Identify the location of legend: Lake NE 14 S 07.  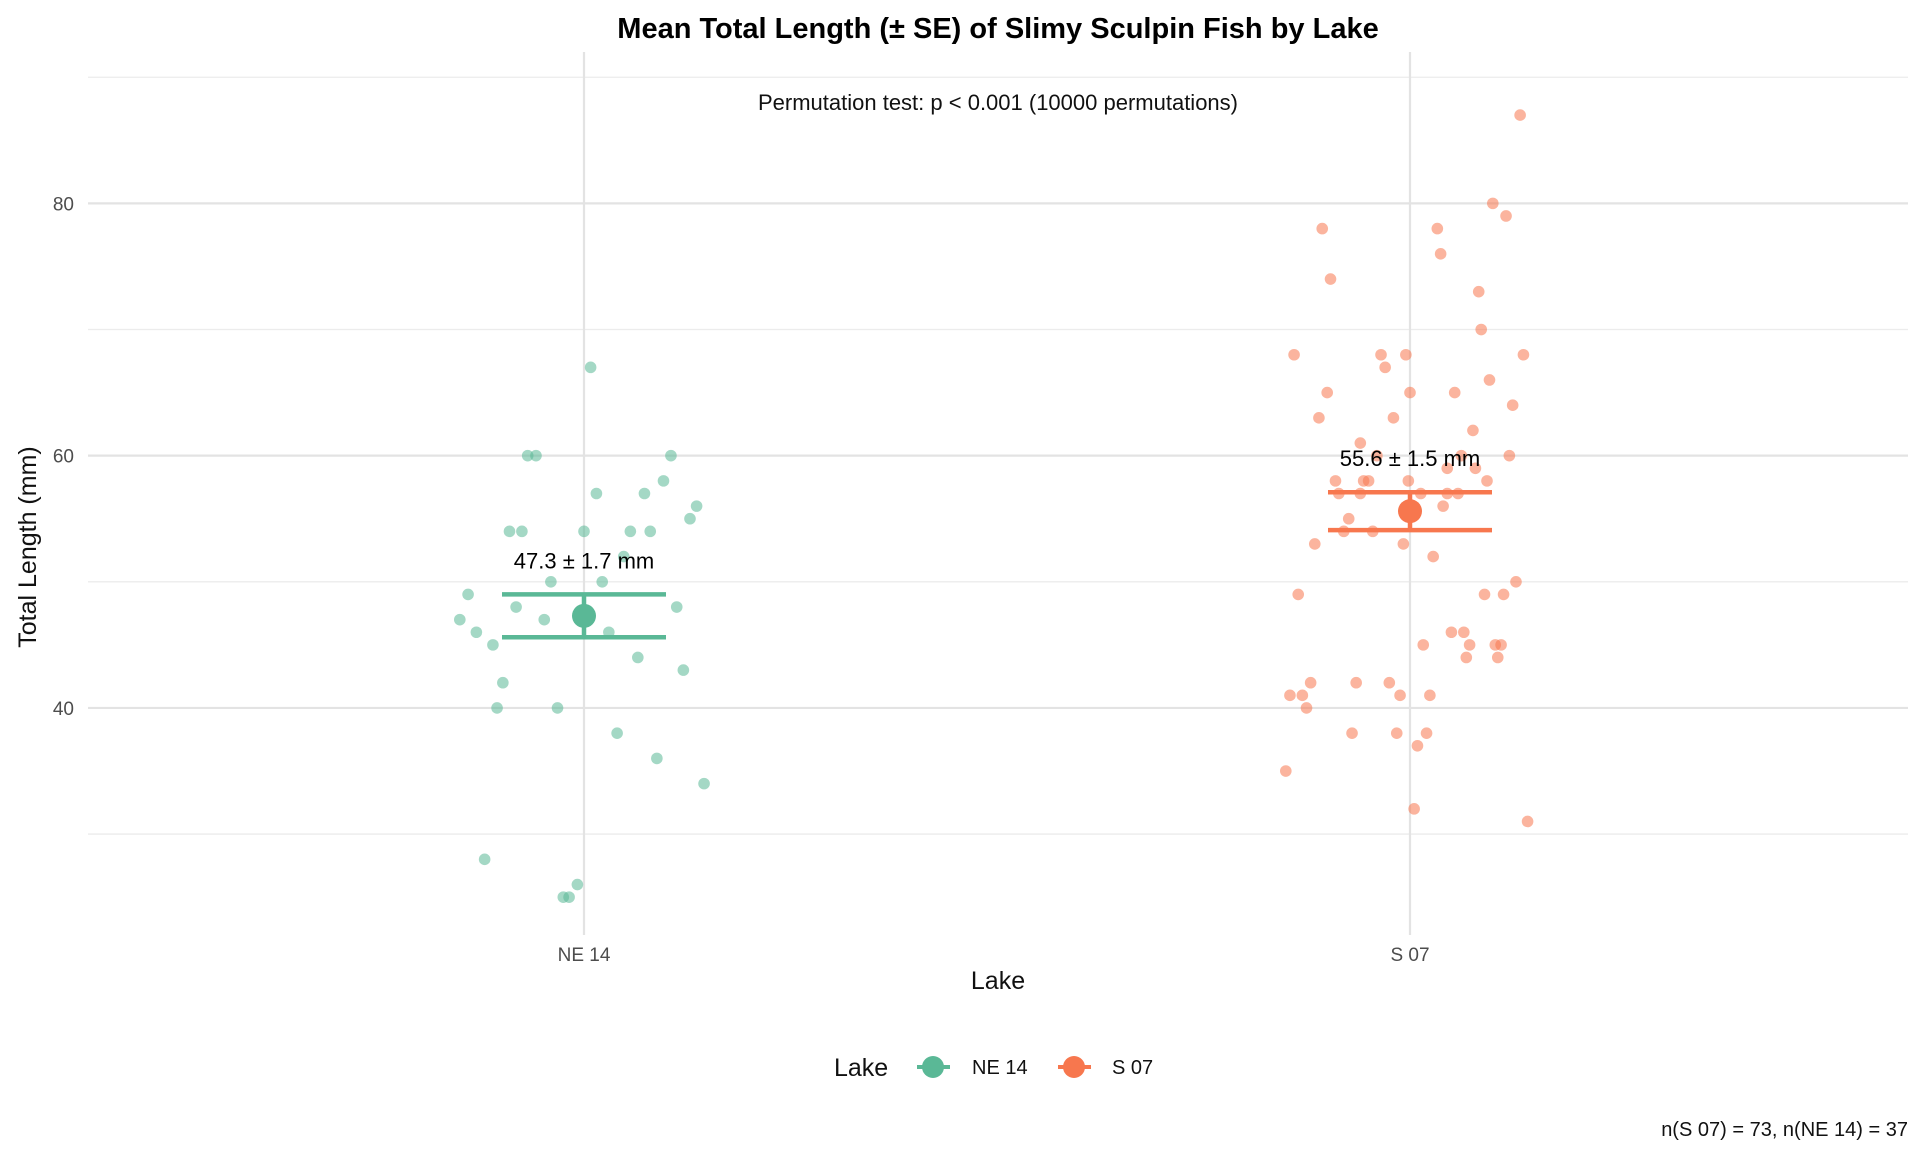
(993, 1068).